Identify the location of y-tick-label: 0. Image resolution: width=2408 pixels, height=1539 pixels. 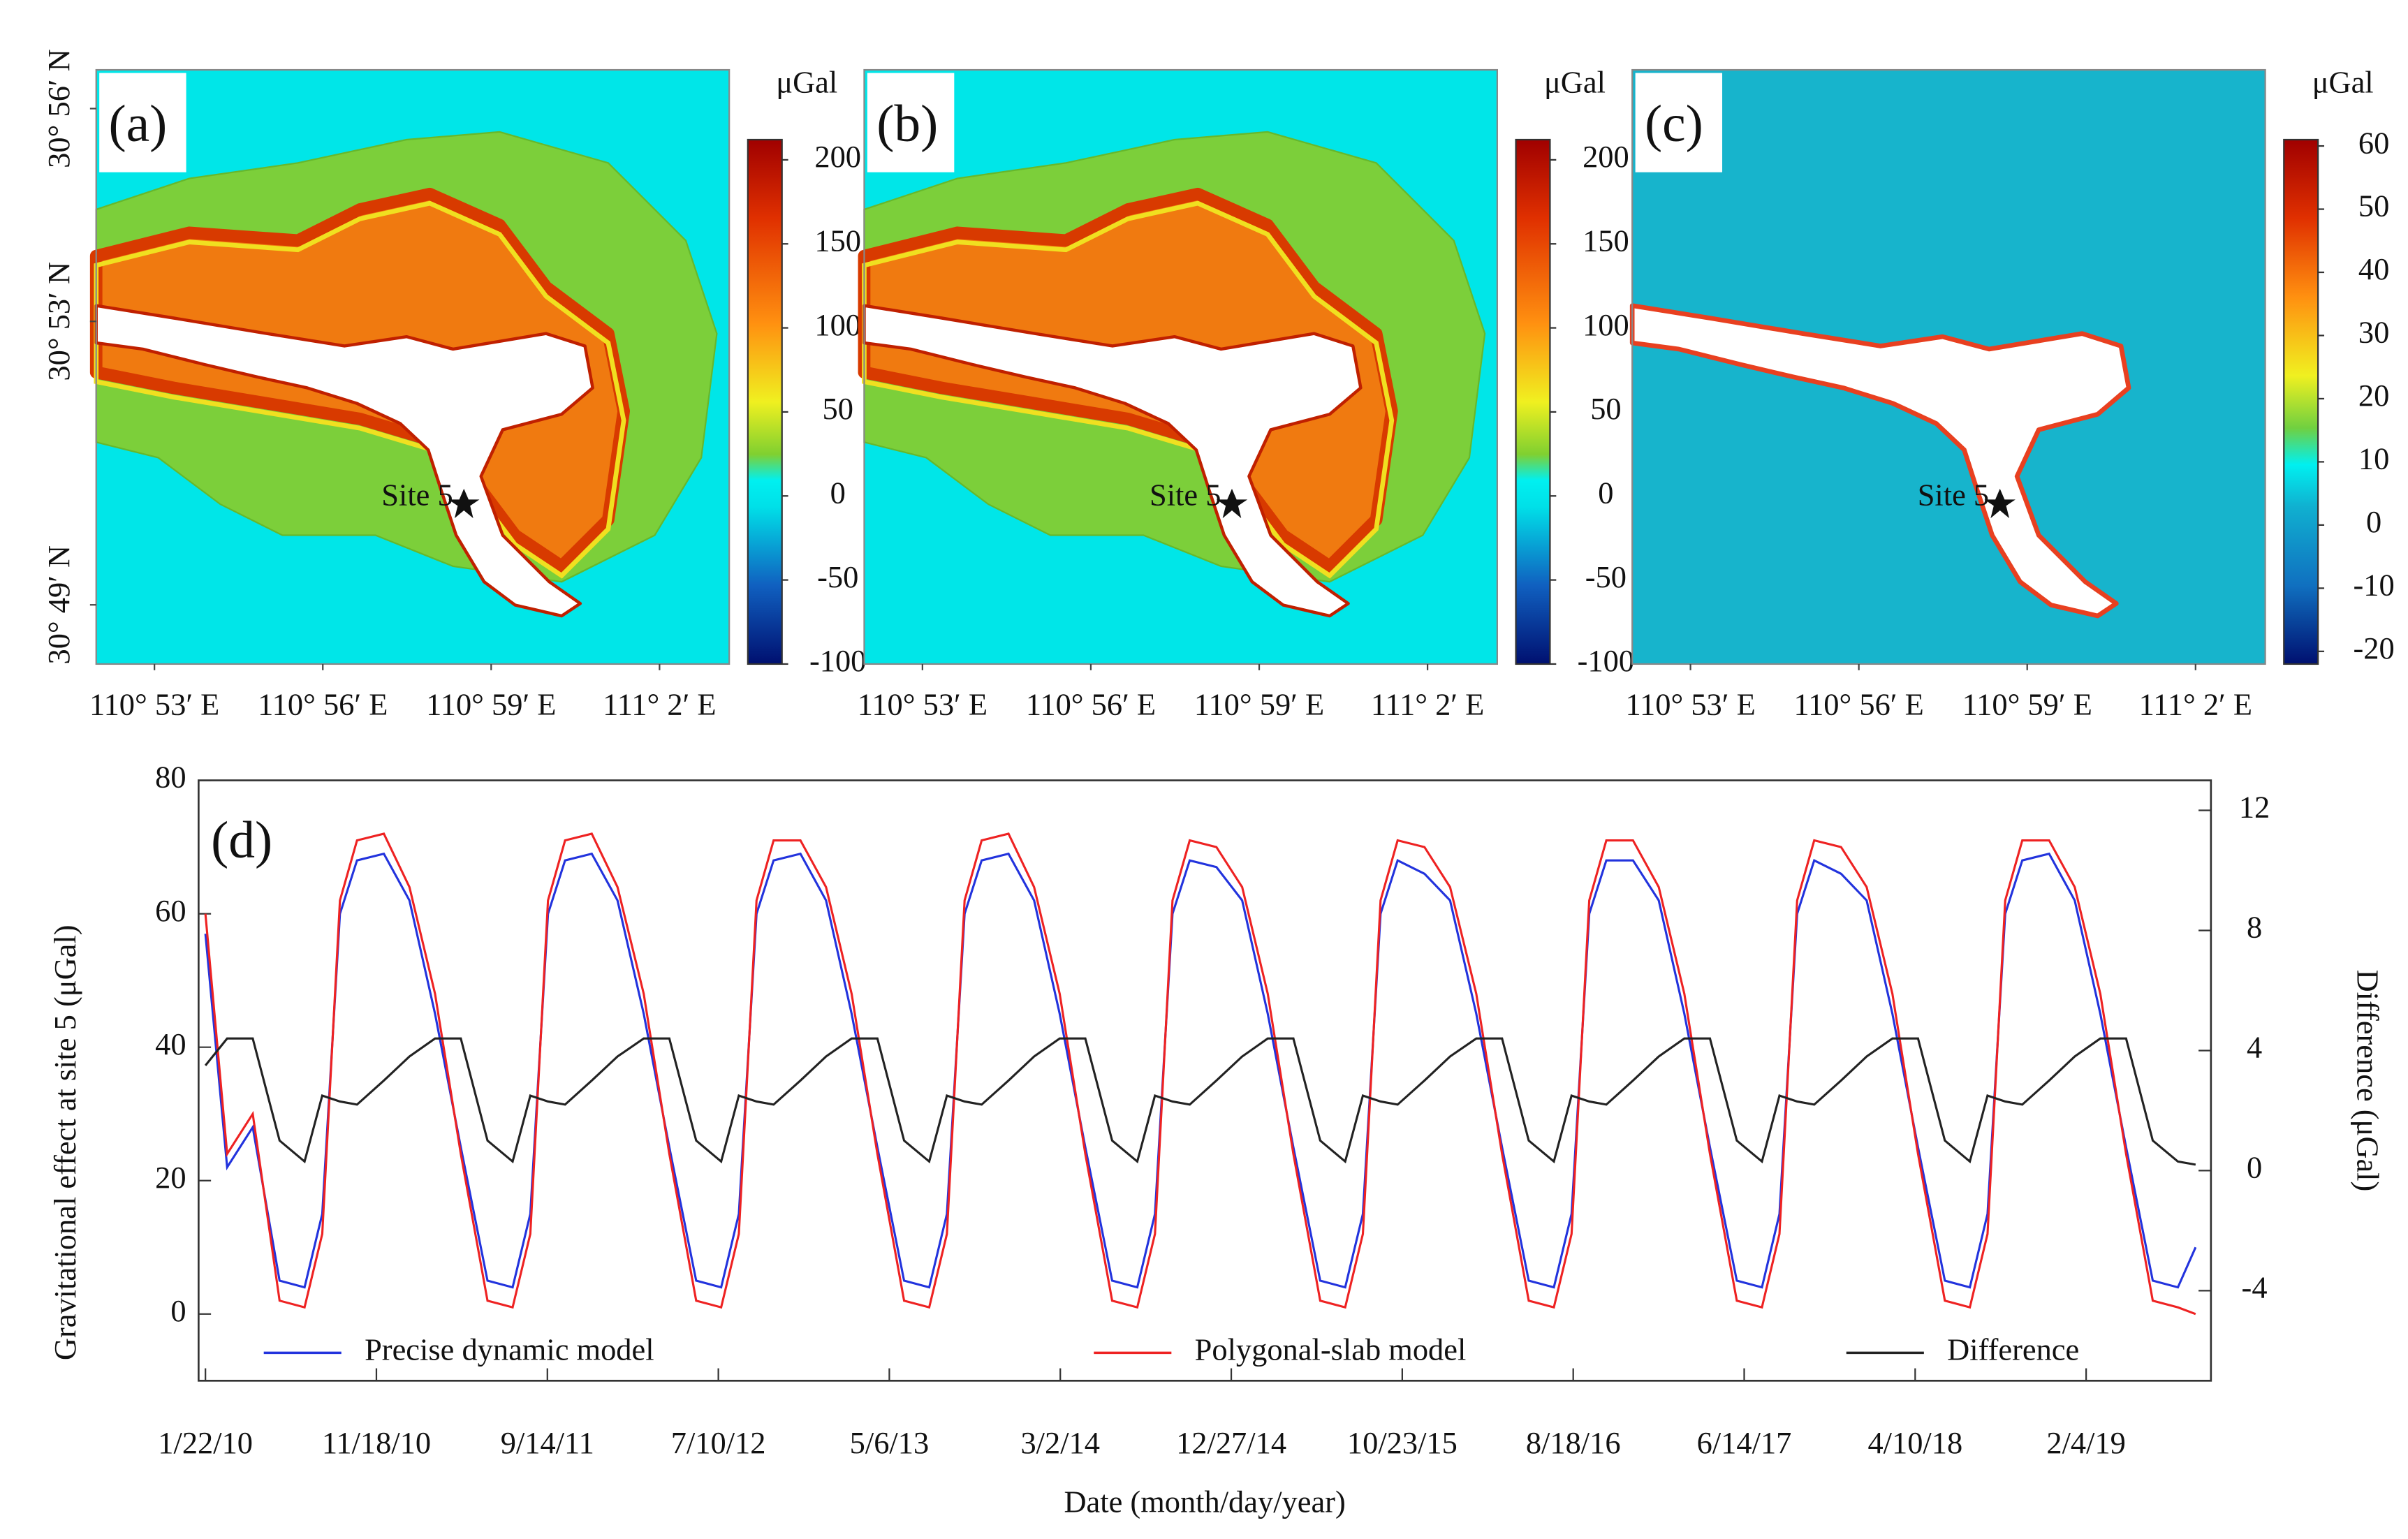
(178, 1310).